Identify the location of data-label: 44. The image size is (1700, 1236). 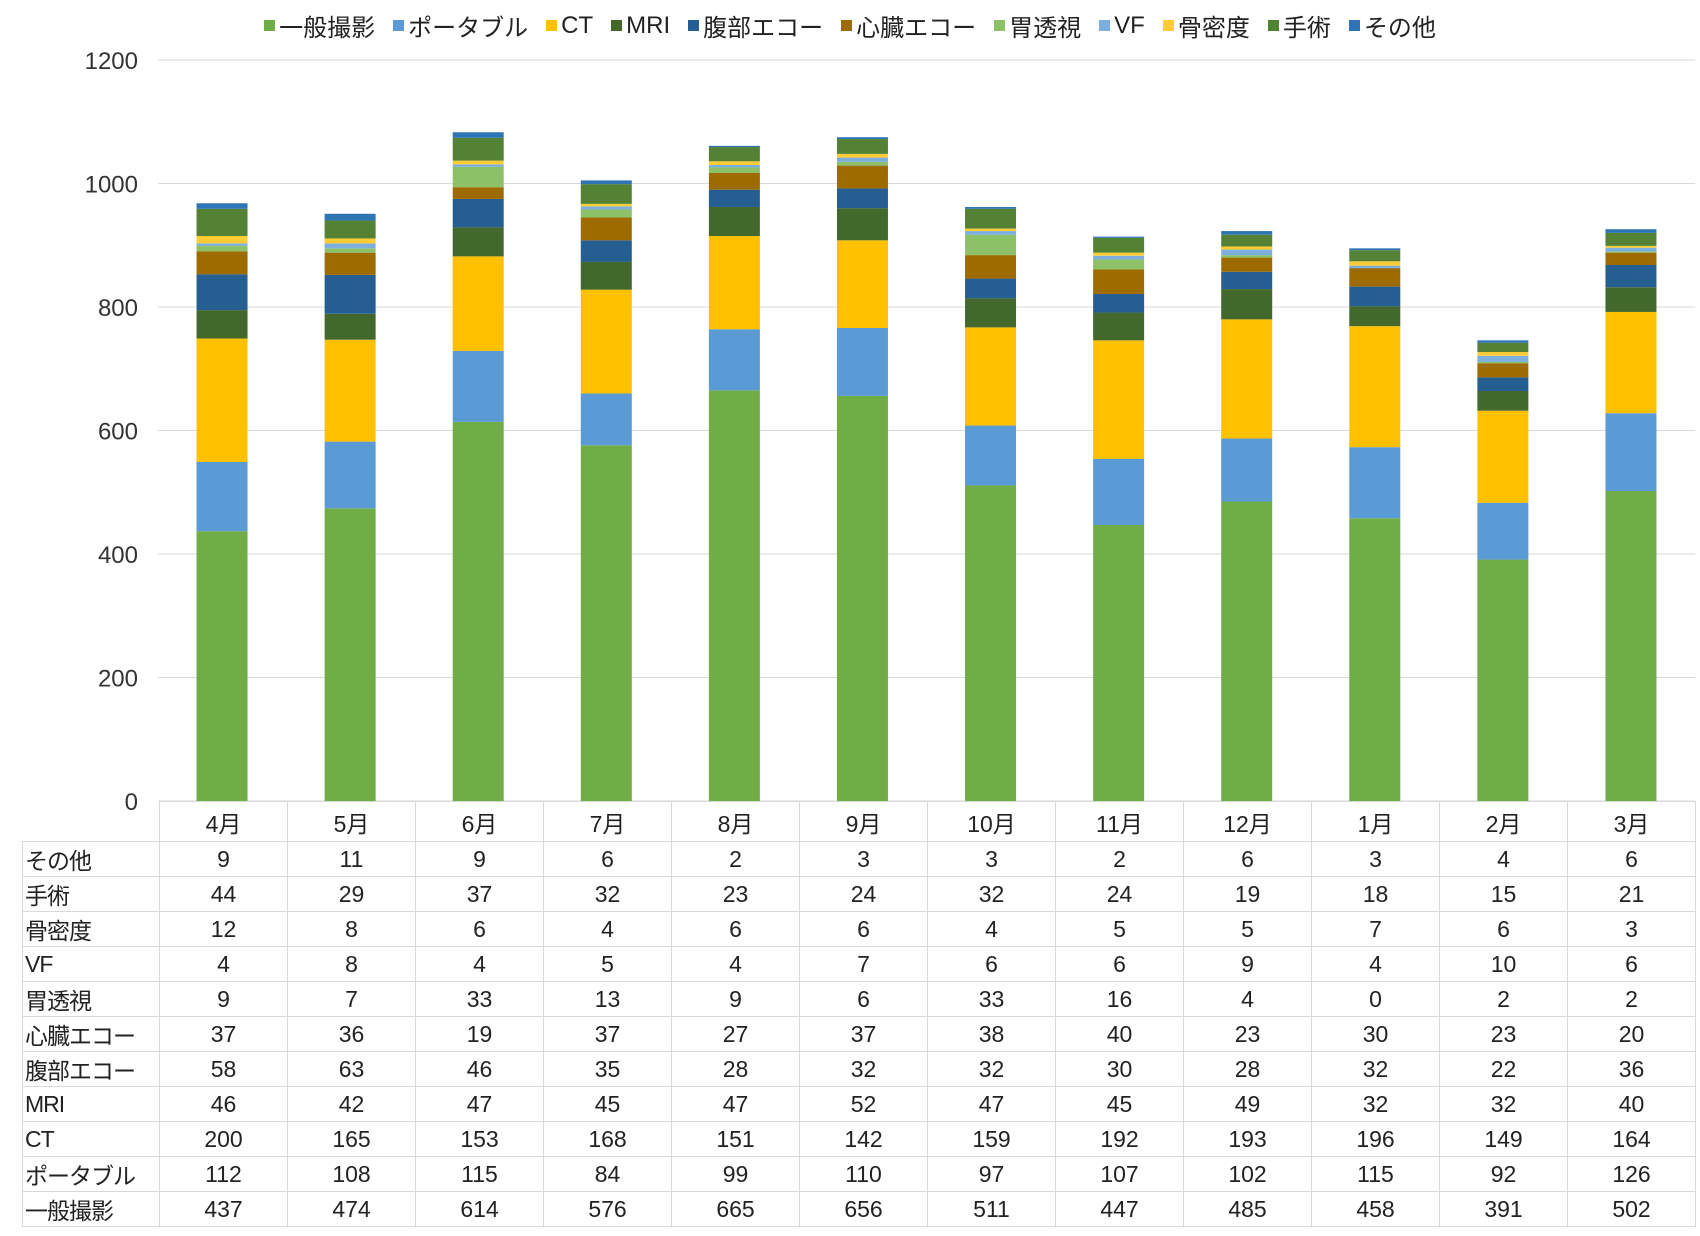
(223, 894).